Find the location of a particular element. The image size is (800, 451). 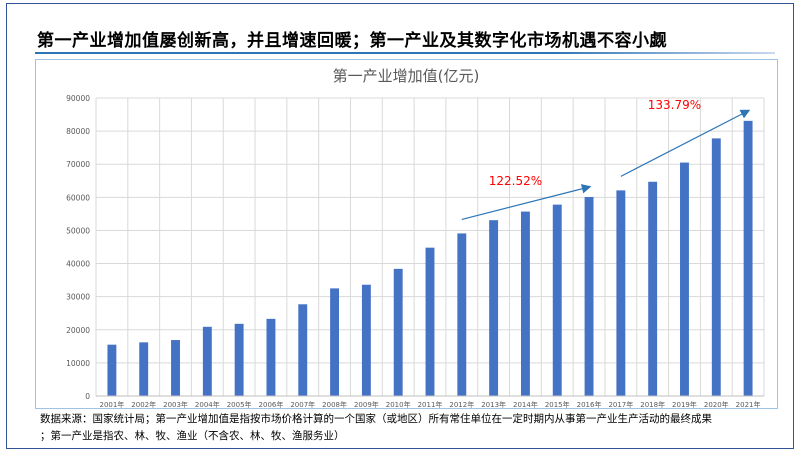

x-tick-label: 2014年 is located at coordinates (525, 404).